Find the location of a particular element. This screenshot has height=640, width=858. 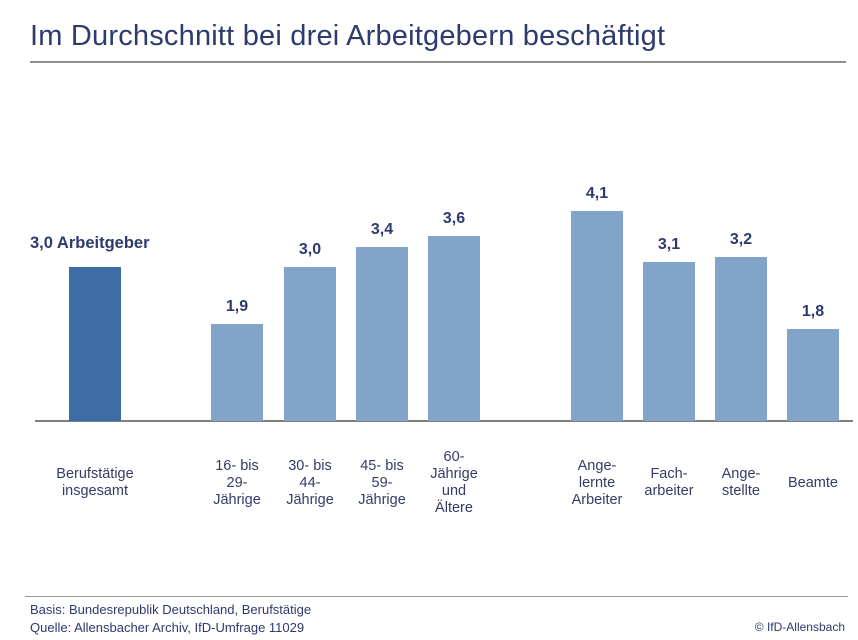

bar-category-label-line: 30- bis is located at coordinates (310, 465).